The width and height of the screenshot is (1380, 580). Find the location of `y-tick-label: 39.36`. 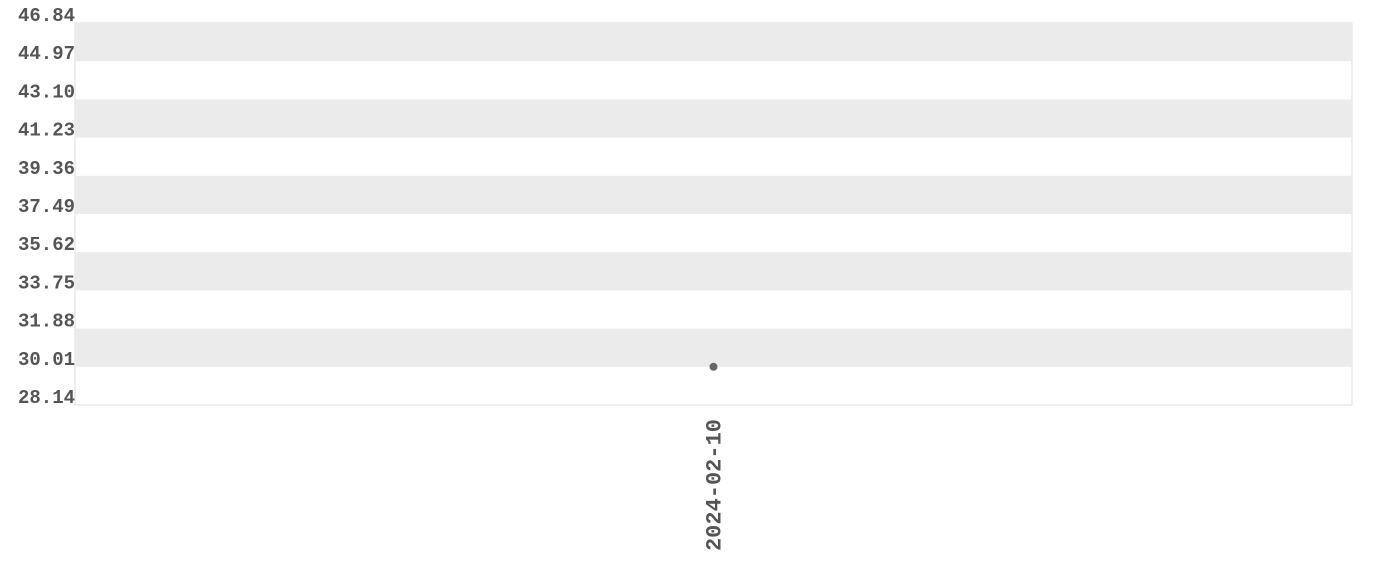

y-tick-label: 39.36 is located at coordinates (46, 169).